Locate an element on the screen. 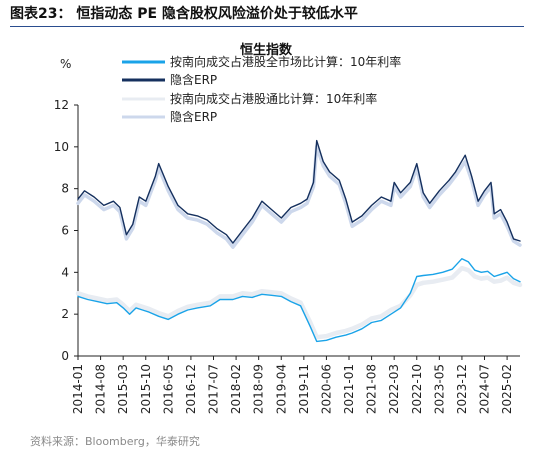 The image size is (534, 456). figure-title: 图表23： 恒指动态 PE 隐含股权风险溢价处于较低水平 is located at coordinates (184, 14).